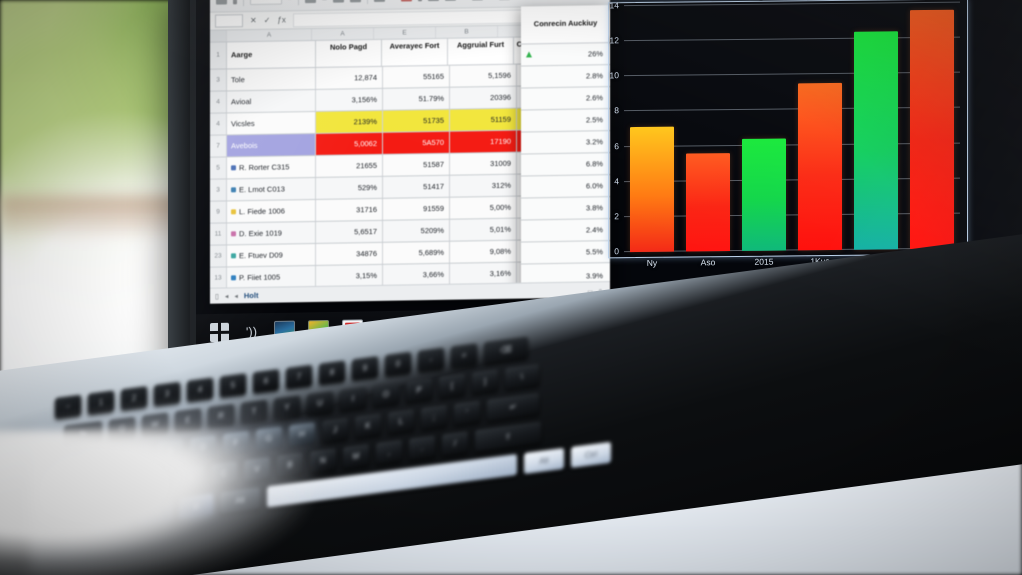 This screenshot has width=1022, height=575. I want to click on keyboard-key: 9, so click(365, 368).